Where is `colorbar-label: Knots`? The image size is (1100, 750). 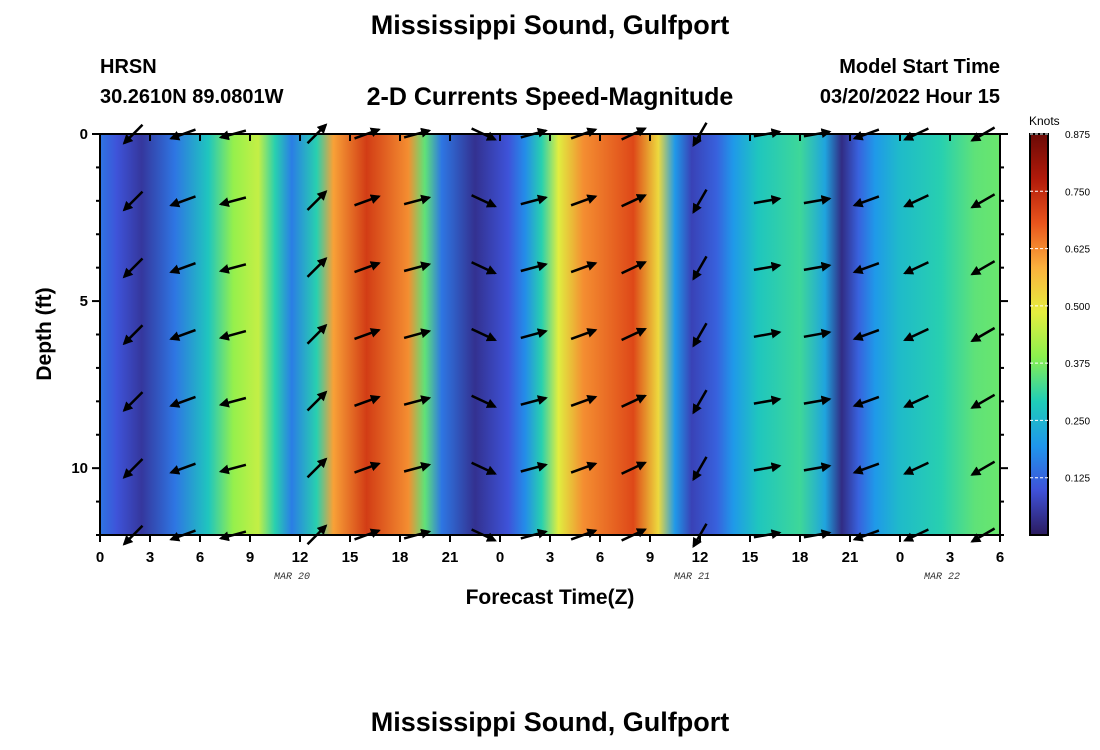
colorbar-label: Knots is located at coordinates (1044, 121).